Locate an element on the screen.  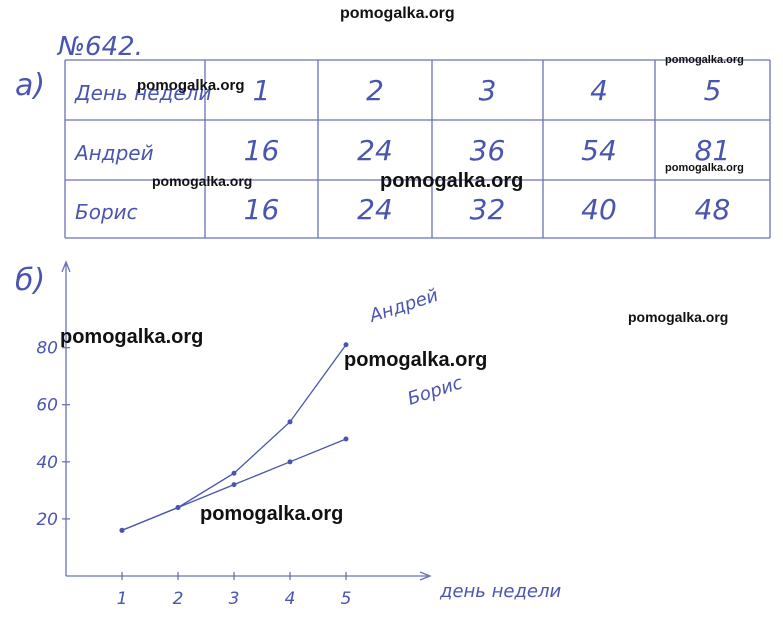
table-cell: День недели is located at coordinates (142, 93).